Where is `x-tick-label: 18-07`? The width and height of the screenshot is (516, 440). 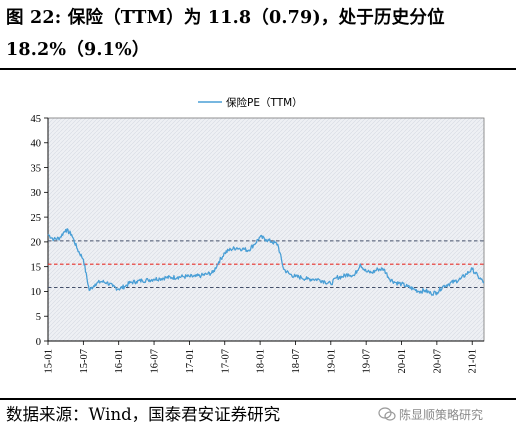 x-tick-label: 18-07 is located at coordinates (296, 361).